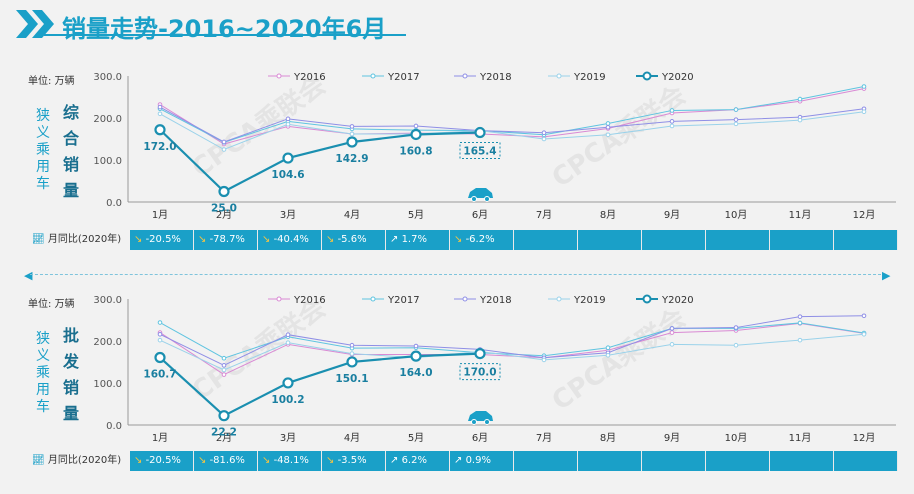 Image resolution: width=914 pixels, height=494 pixels. What do you see at coordinates (287, 175) in the screenshot?
I see `data-label: 104.6` at bounding box center [287, 175].